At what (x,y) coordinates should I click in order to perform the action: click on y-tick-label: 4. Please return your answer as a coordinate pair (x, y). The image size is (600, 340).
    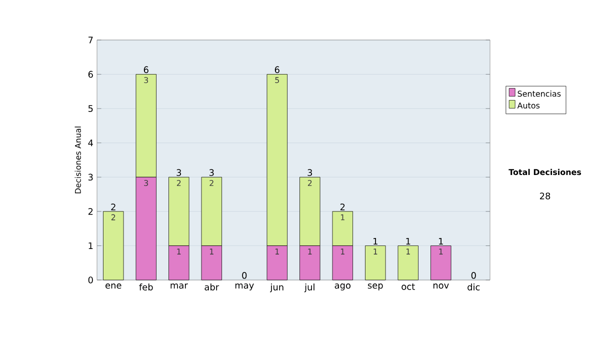
    Looking at the image, I should click on (90, 143).